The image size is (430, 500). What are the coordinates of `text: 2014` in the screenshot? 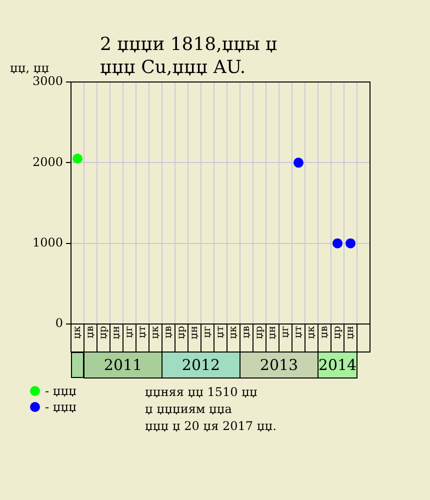 It's located at (337, 365).